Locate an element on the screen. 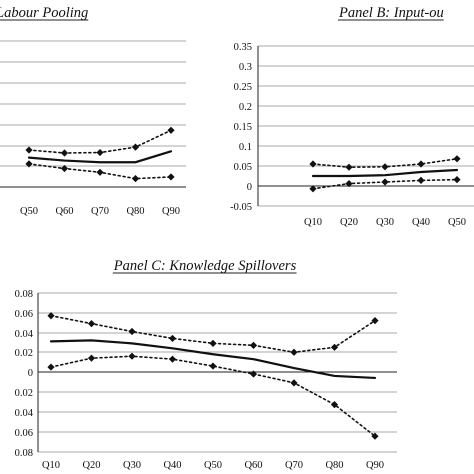 This screenshot has width=474, height=474. panel-c-y-ticks: 0.08 0.06 0.04 0.02 0 0.02 0.04 0.06 0.08 is located at coordinates (24, 374).